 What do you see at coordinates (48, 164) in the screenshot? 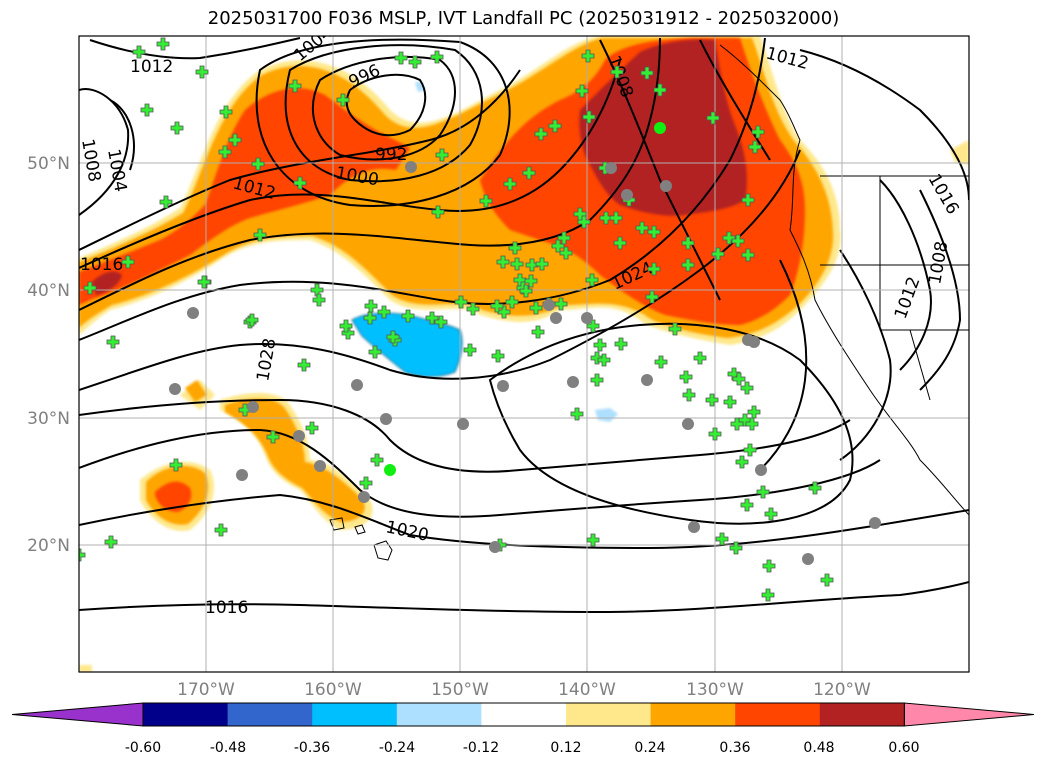
I see `lat-tick-label: 50°N` at bounding box center [48, 164].